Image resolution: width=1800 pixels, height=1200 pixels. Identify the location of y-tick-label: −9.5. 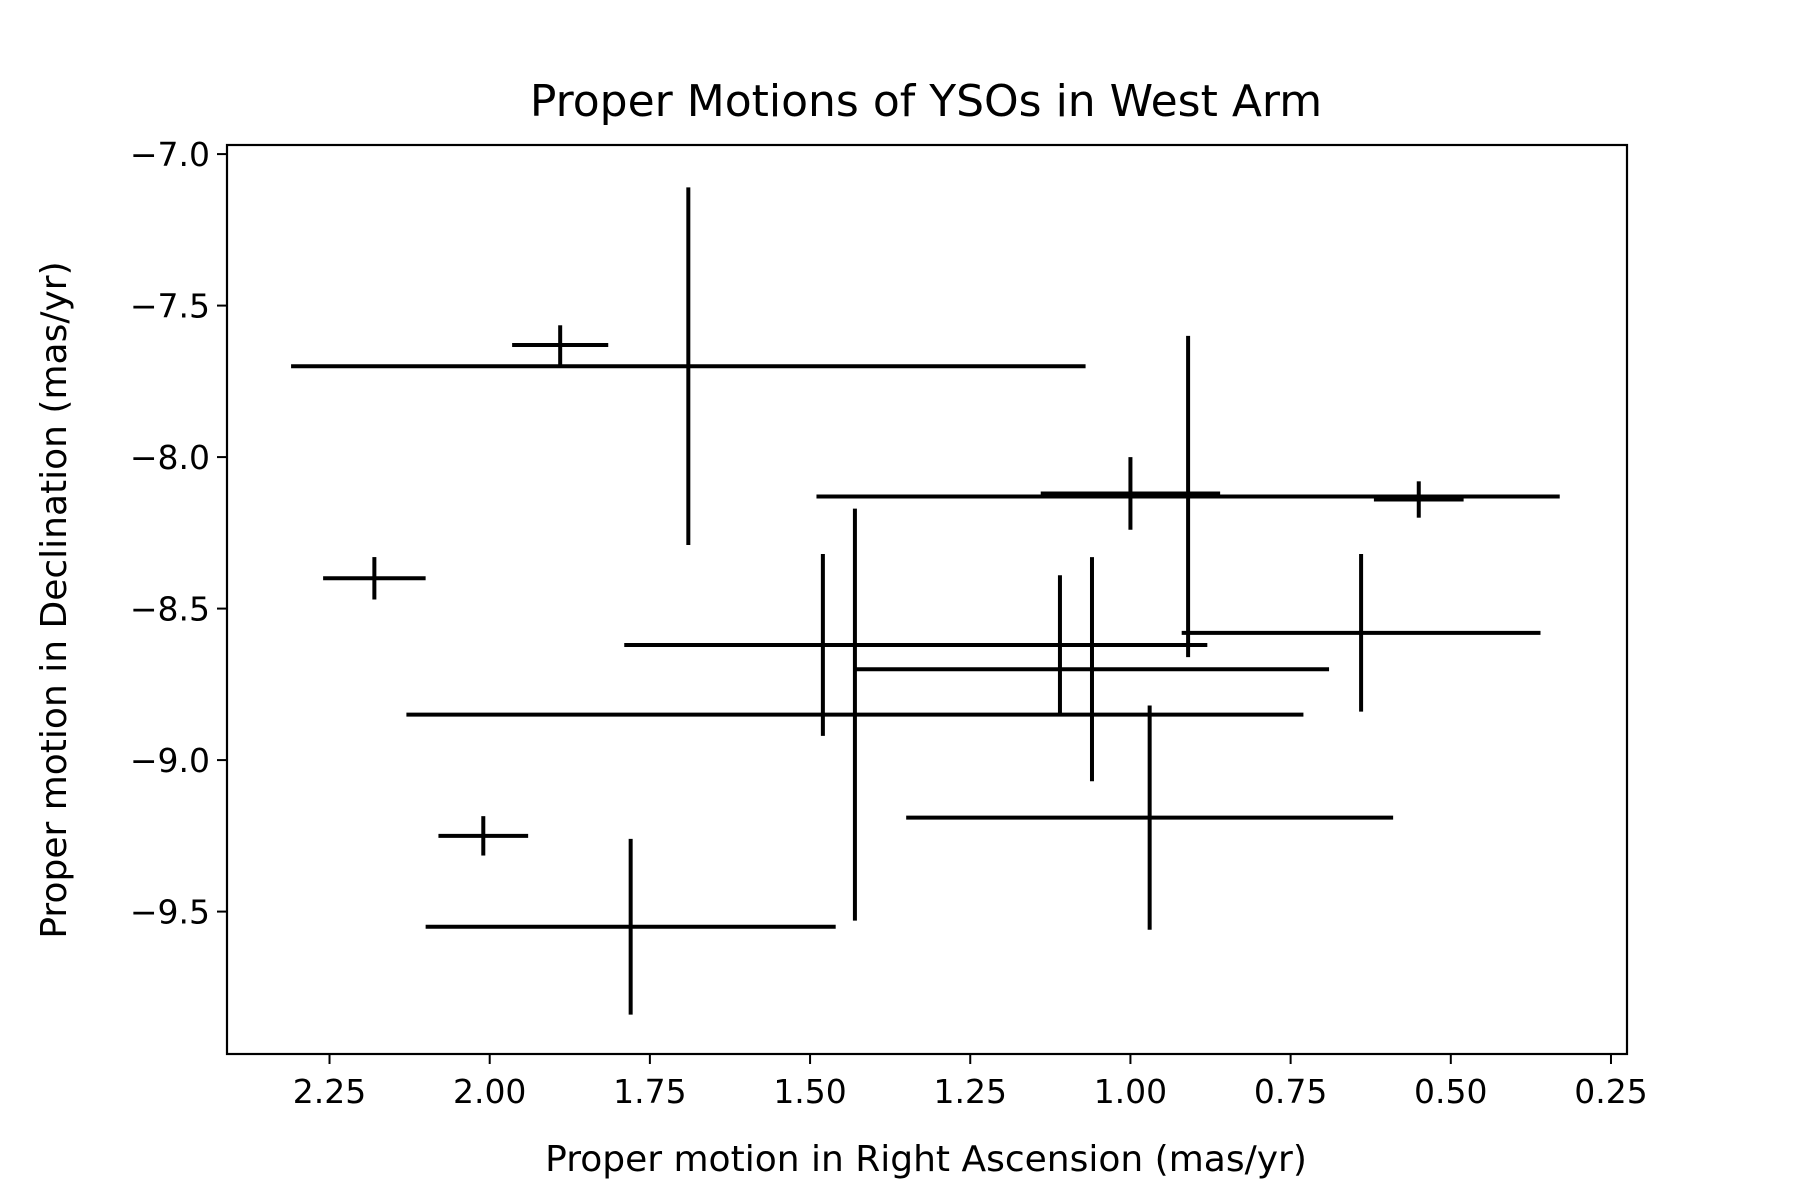
(170, 912).